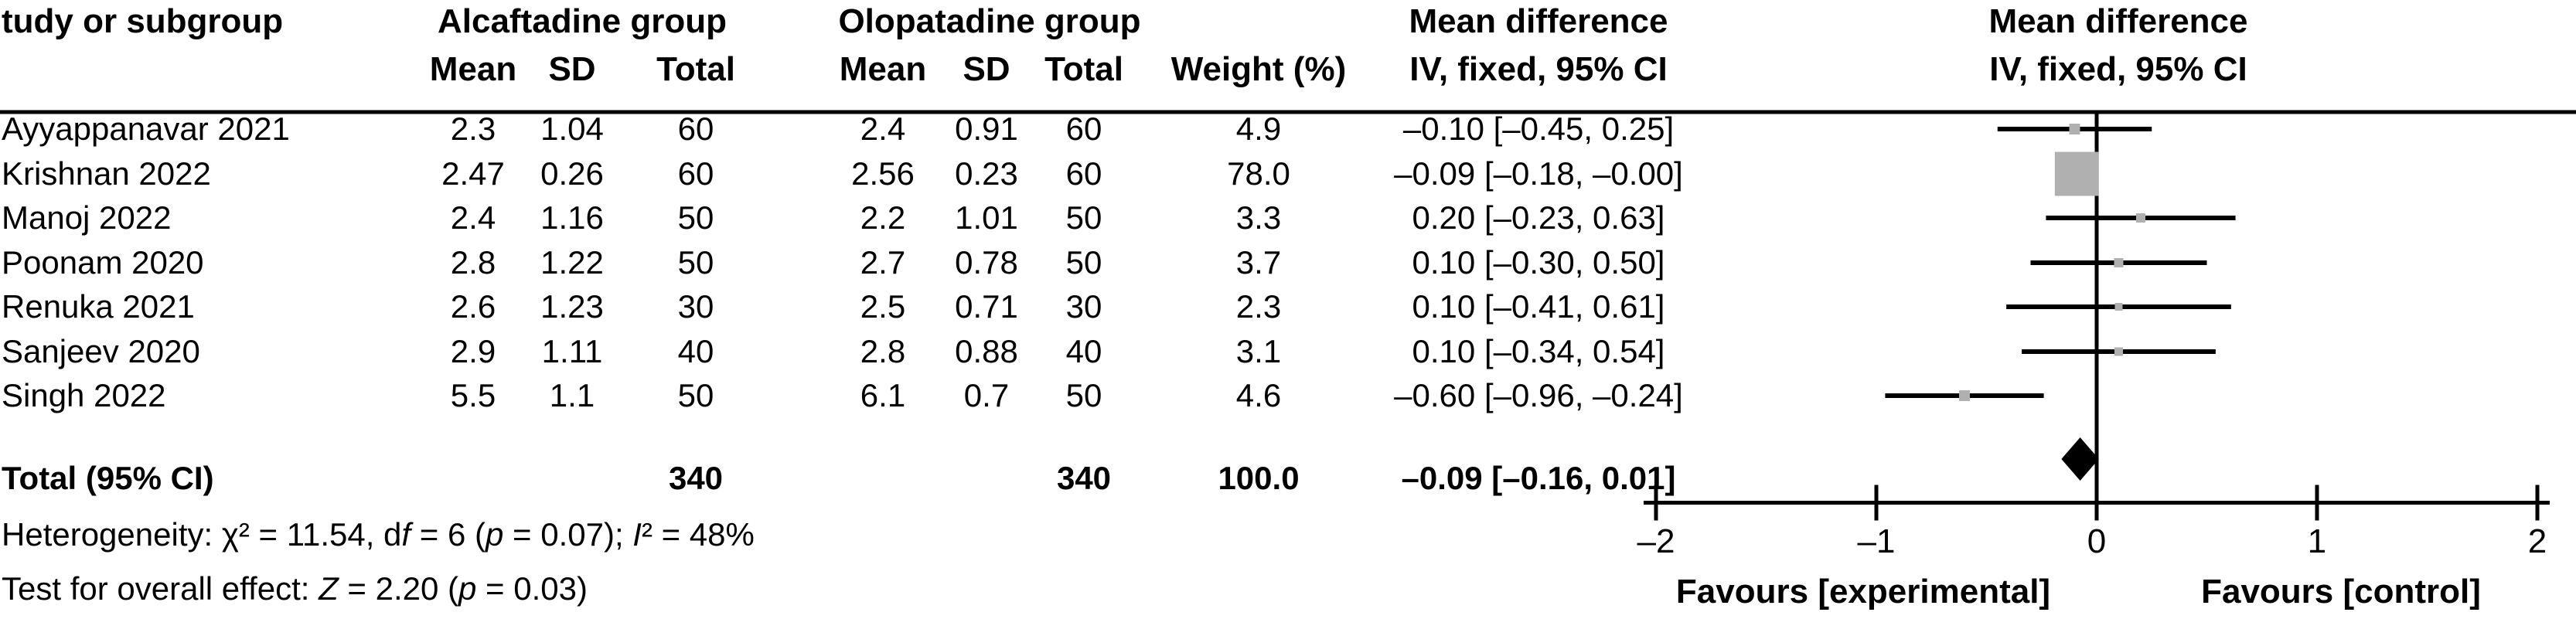 The height and width of the screenshot is (636, 2576). What do you see at coordinates (1083, 173) in the screenshot?
I see `group2-total: 60` at bounding box center [1083, 173].